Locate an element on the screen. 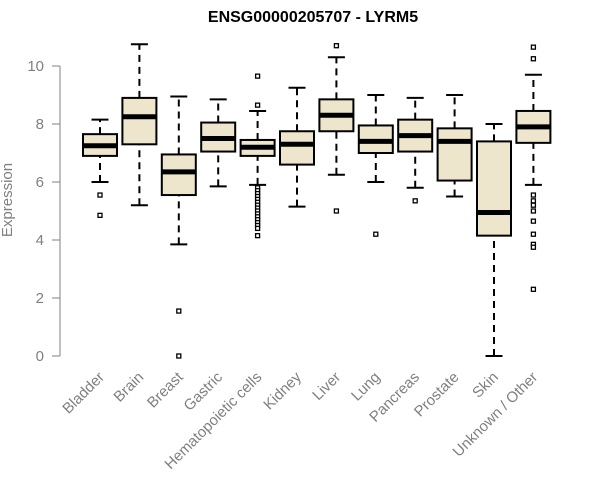 This screenshot has height=500, width=600. y-tick-label: 2 is located at coordinates (40, 298).